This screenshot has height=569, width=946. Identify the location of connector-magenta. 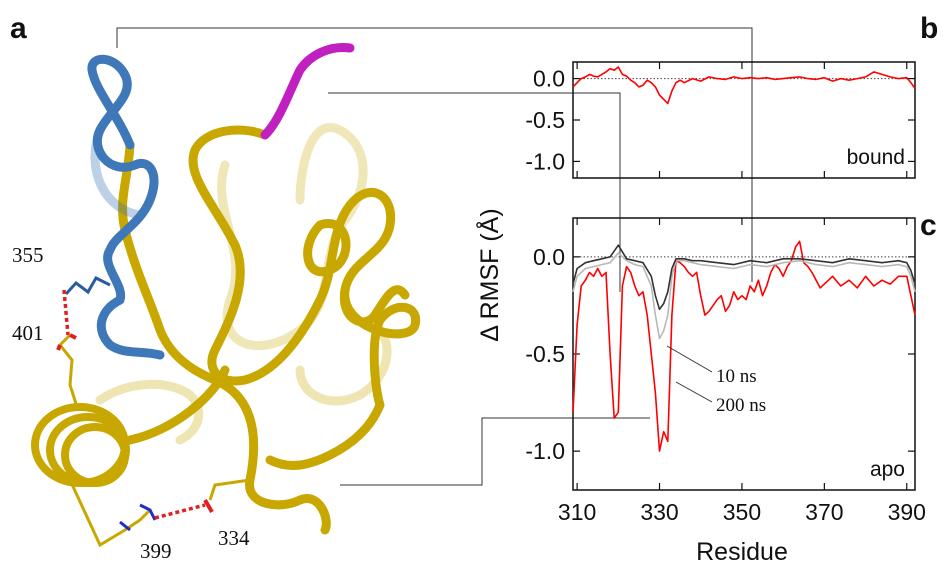
(474, 192).